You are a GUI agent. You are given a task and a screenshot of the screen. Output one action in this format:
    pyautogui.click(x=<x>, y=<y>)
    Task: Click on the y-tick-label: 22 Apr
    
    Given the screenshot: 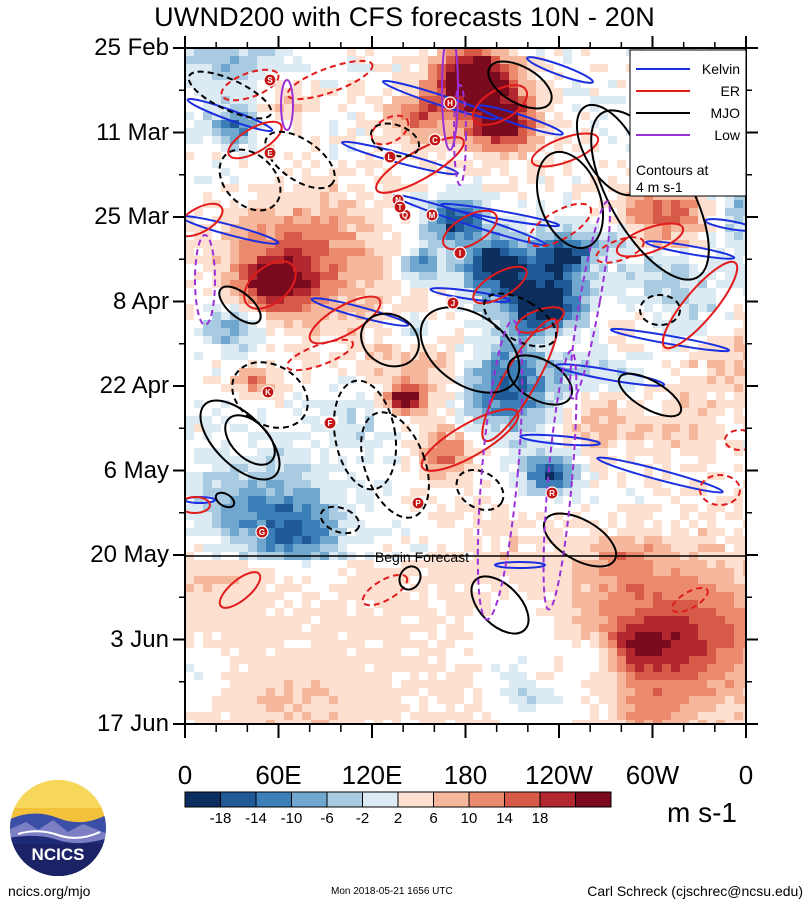 What is the action you would take?
    pyautogui.click(x=134, y=385)
    